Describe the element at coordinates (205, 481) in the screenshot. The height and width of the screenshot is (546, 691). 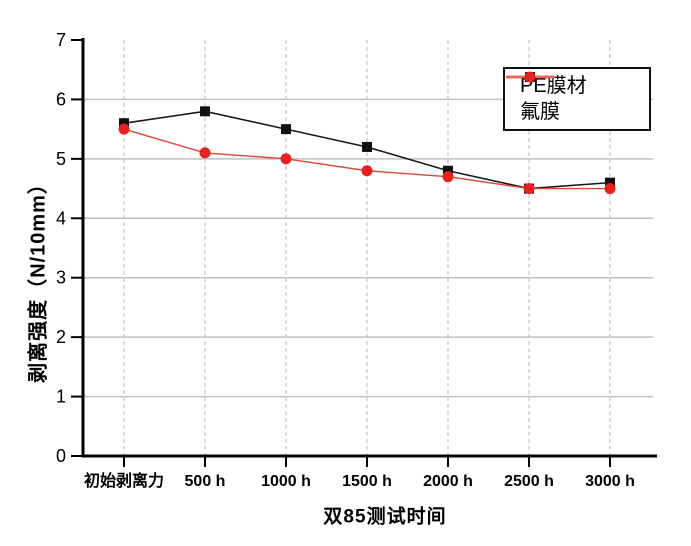
I see `x-tick-label: 500 h` at that location.